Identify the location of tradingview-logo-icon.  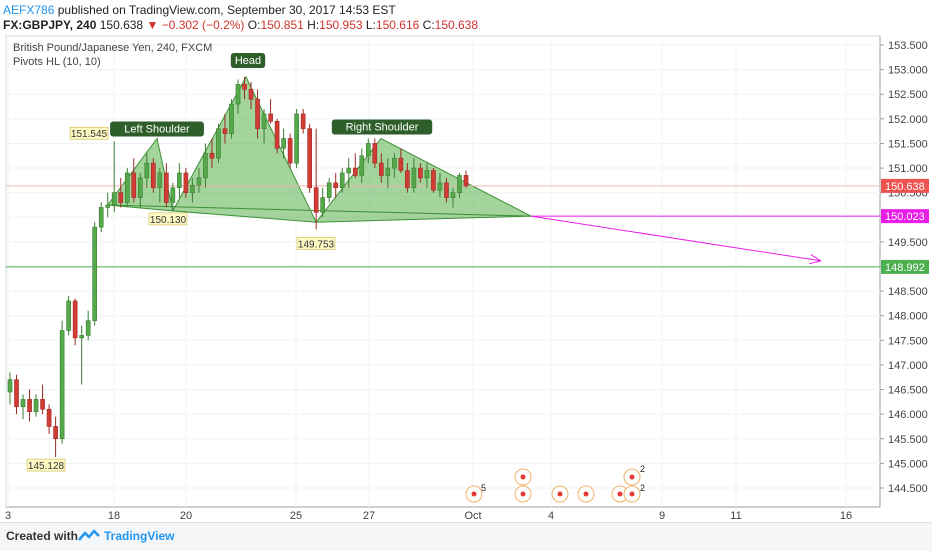
(89, 535).